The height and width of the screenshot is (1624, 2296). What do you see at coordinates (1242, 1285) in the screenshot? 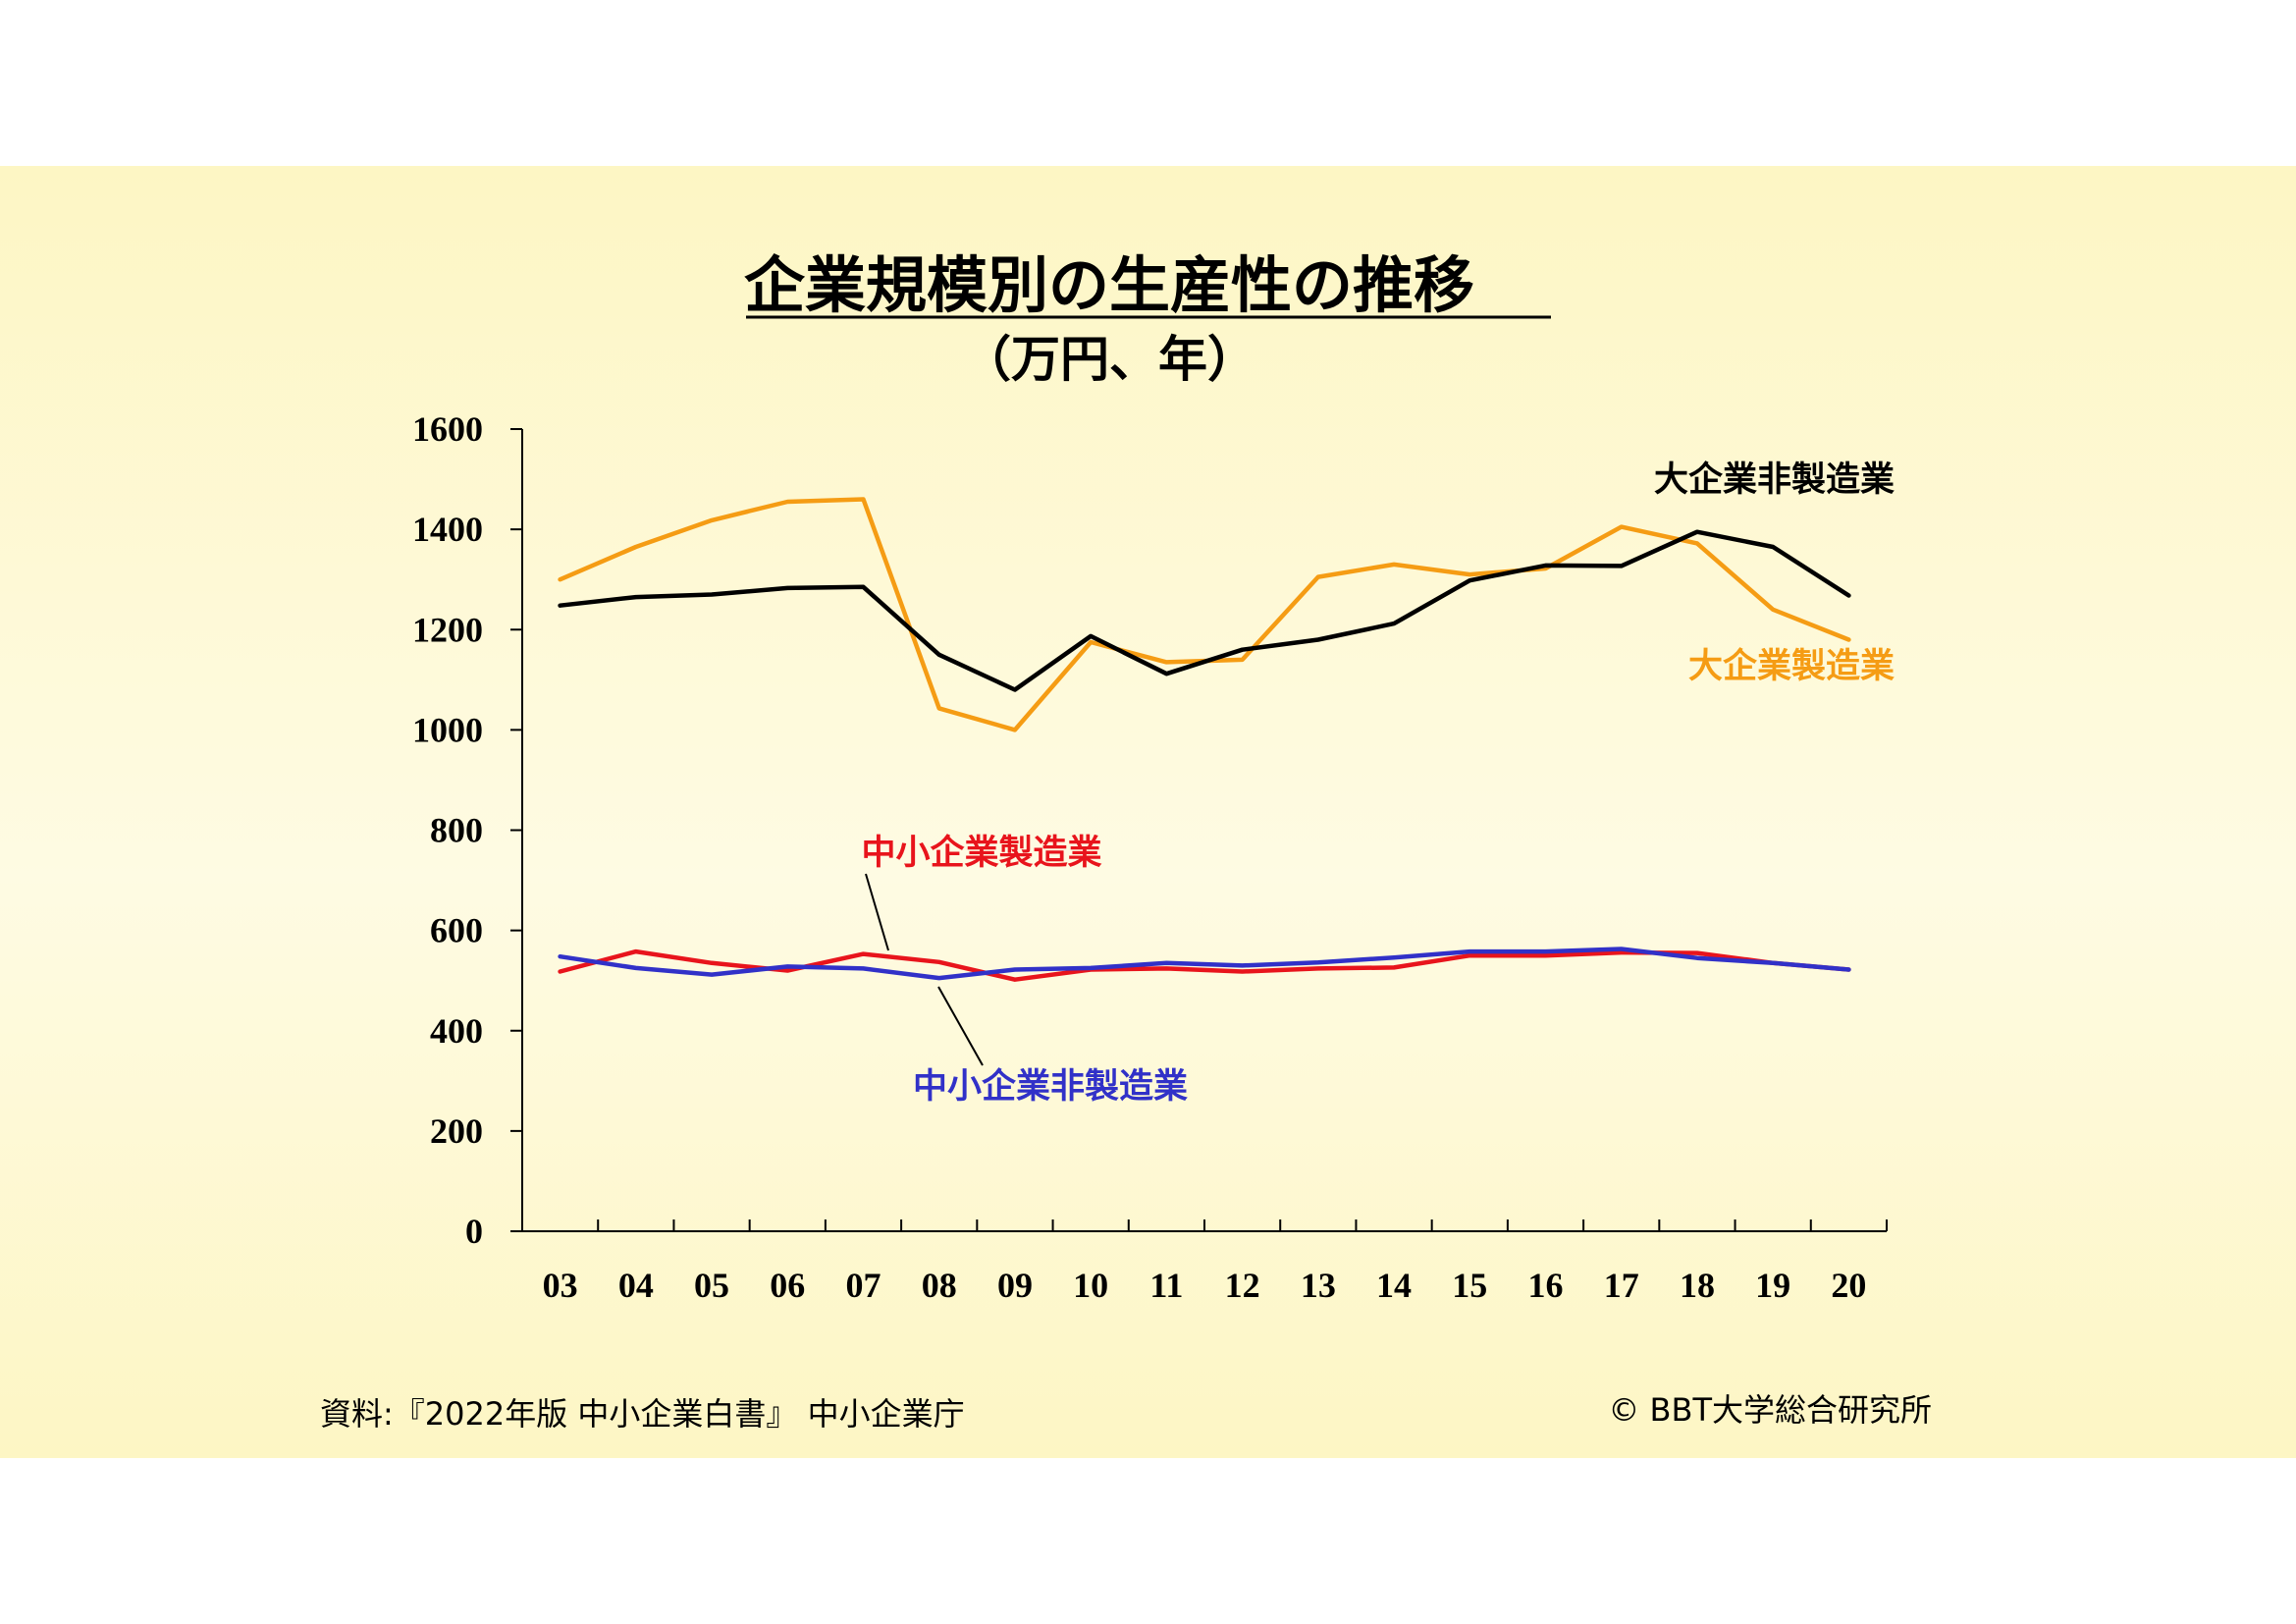
I see `x-tick-label: 12` at bounding box center [1242, 1285].